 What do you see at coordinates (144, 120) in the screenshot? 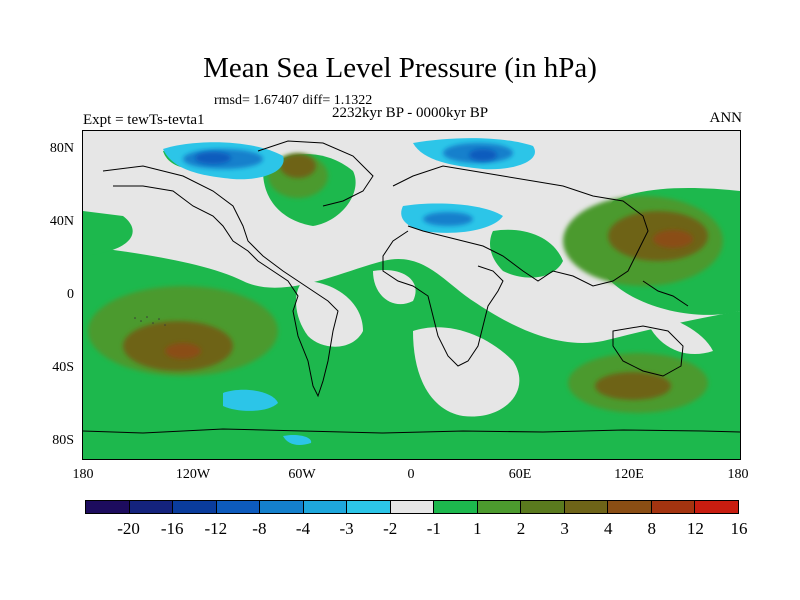
I see `experiment-label: Expt = tewTs-tevta1` at bounding box center [144, 120].